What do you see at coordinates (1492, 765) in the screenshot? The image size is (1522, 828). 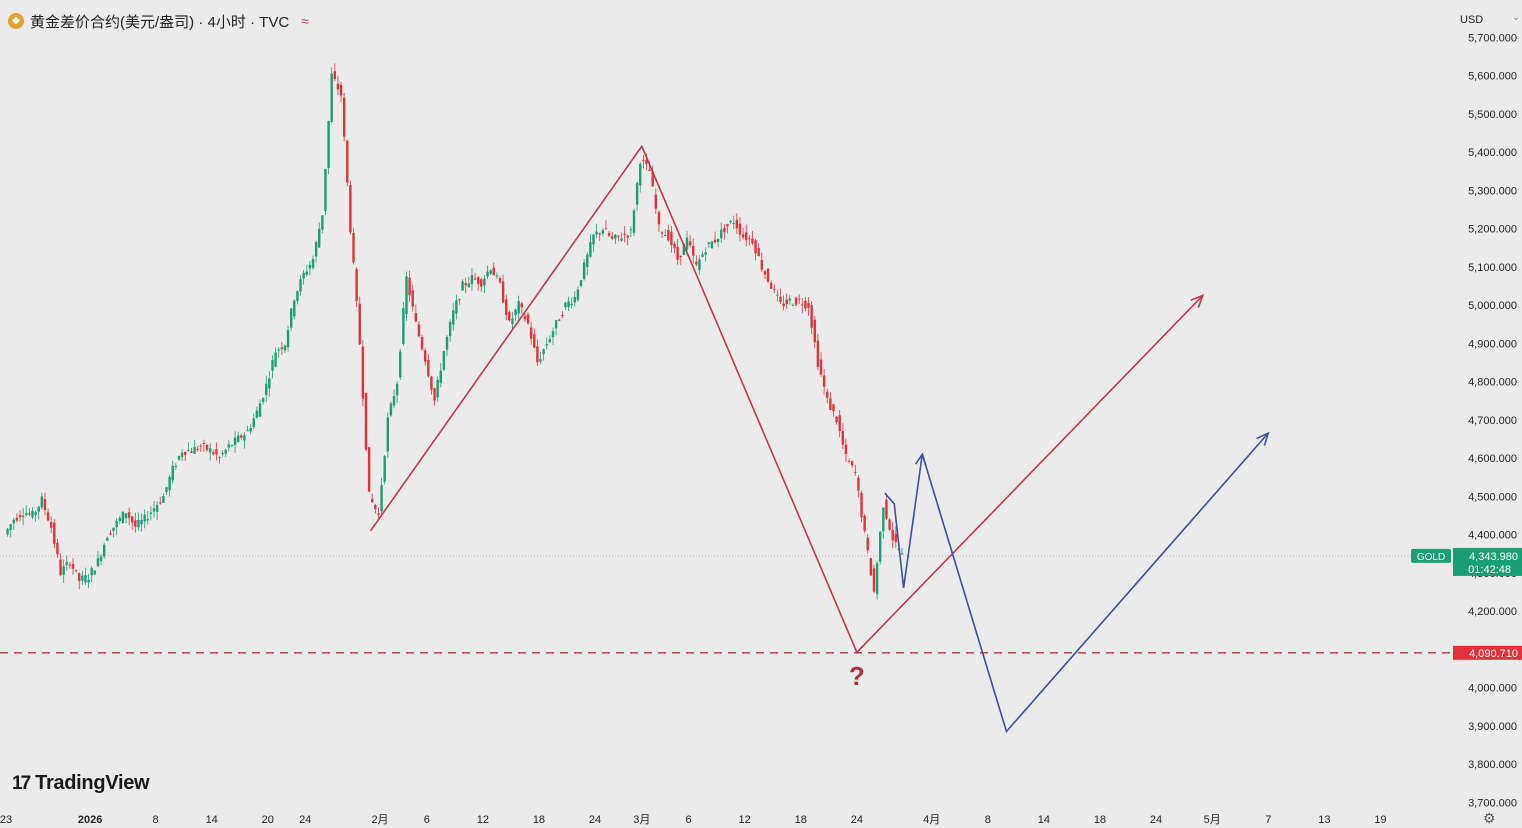 I see `y-tick-label: 3,800.000` at bounding box center [1492, 765].